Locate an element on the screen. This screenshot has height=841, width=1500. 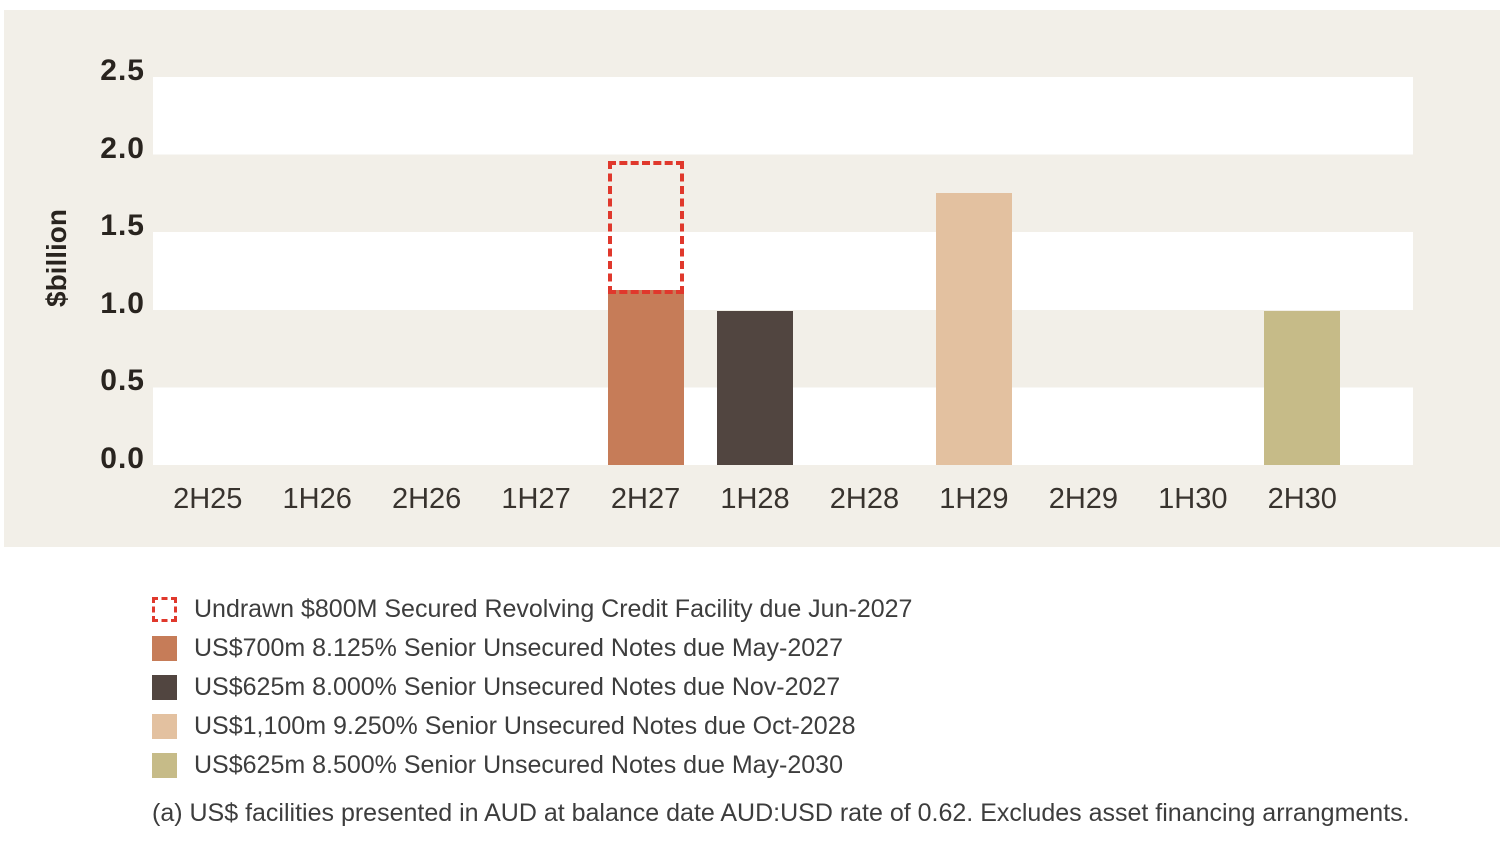
bar-1h29 is located at coordinates (973, 329).